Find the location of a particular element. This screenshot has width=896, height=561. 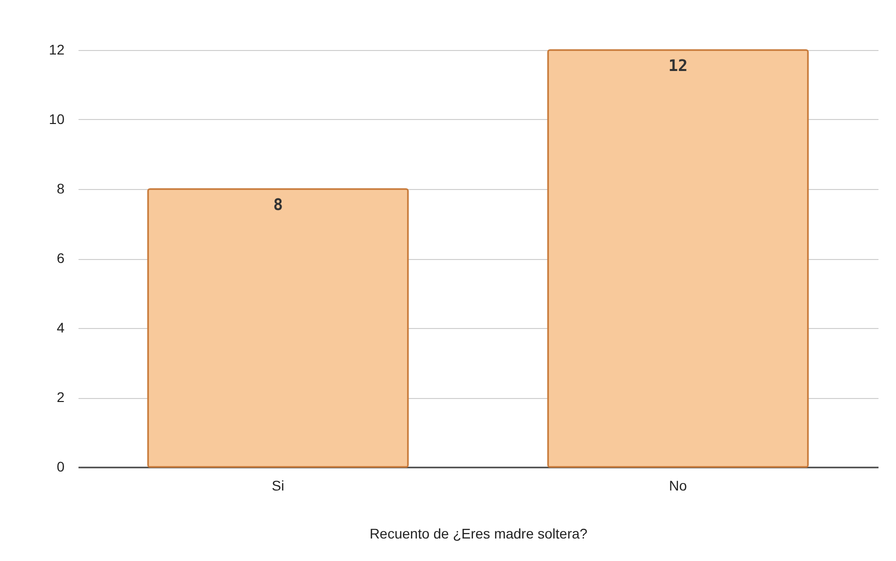

y-tick-label: 2 is located at coordinates (60, 397).